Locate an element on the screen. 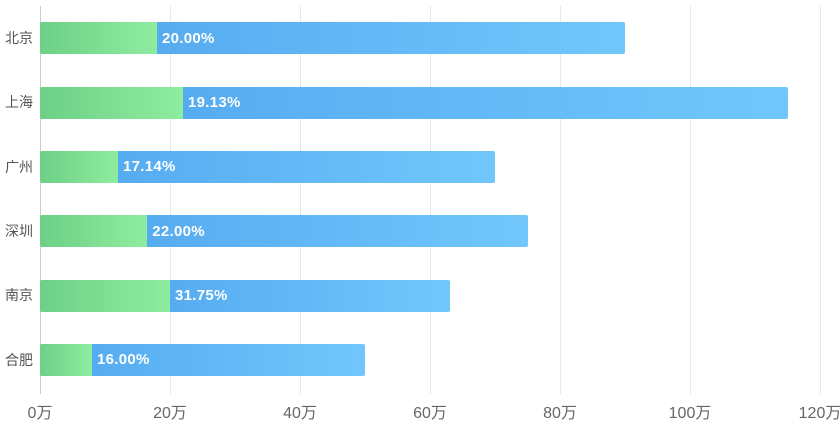 Image resolution: width=840 pixels, height=426 pixels. y-axis-label: 南京 is located at coordinates (19, 295).